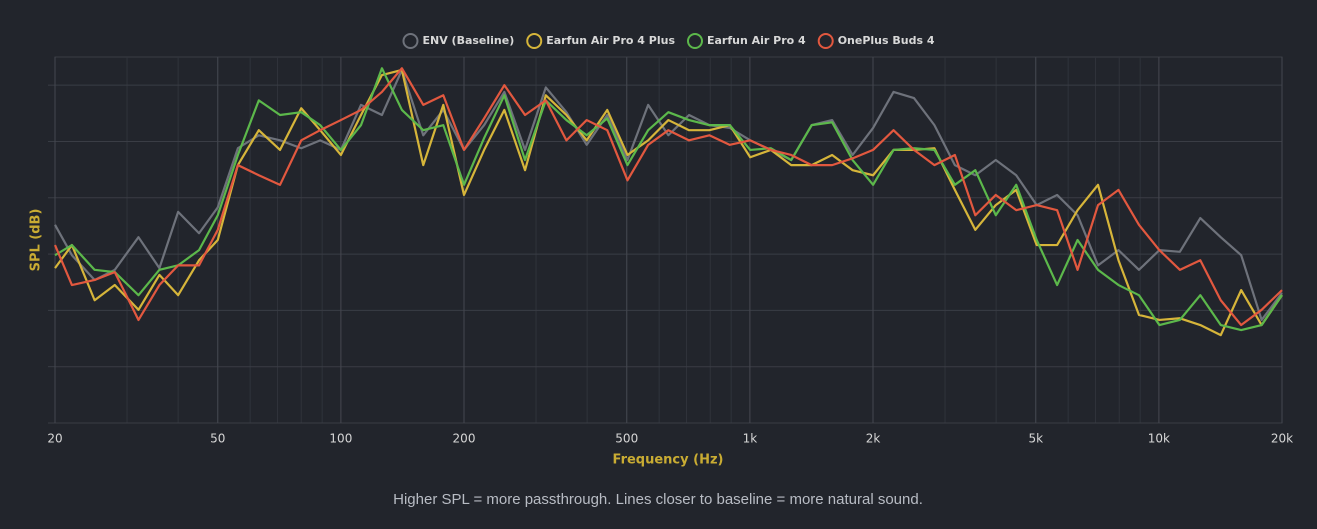 This screenshot has height=529, width=1317. I want to click on x-tick-label: 20, so click(54, 439).